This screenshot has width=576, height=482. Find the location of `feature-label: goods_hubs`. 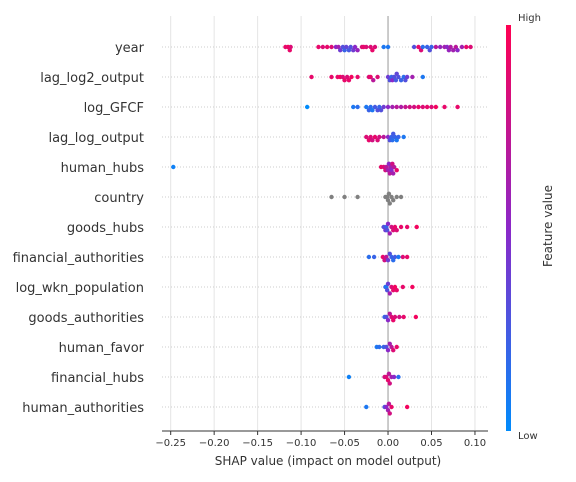

feature-label: goods_hubs is located at coordinates (105, 228).